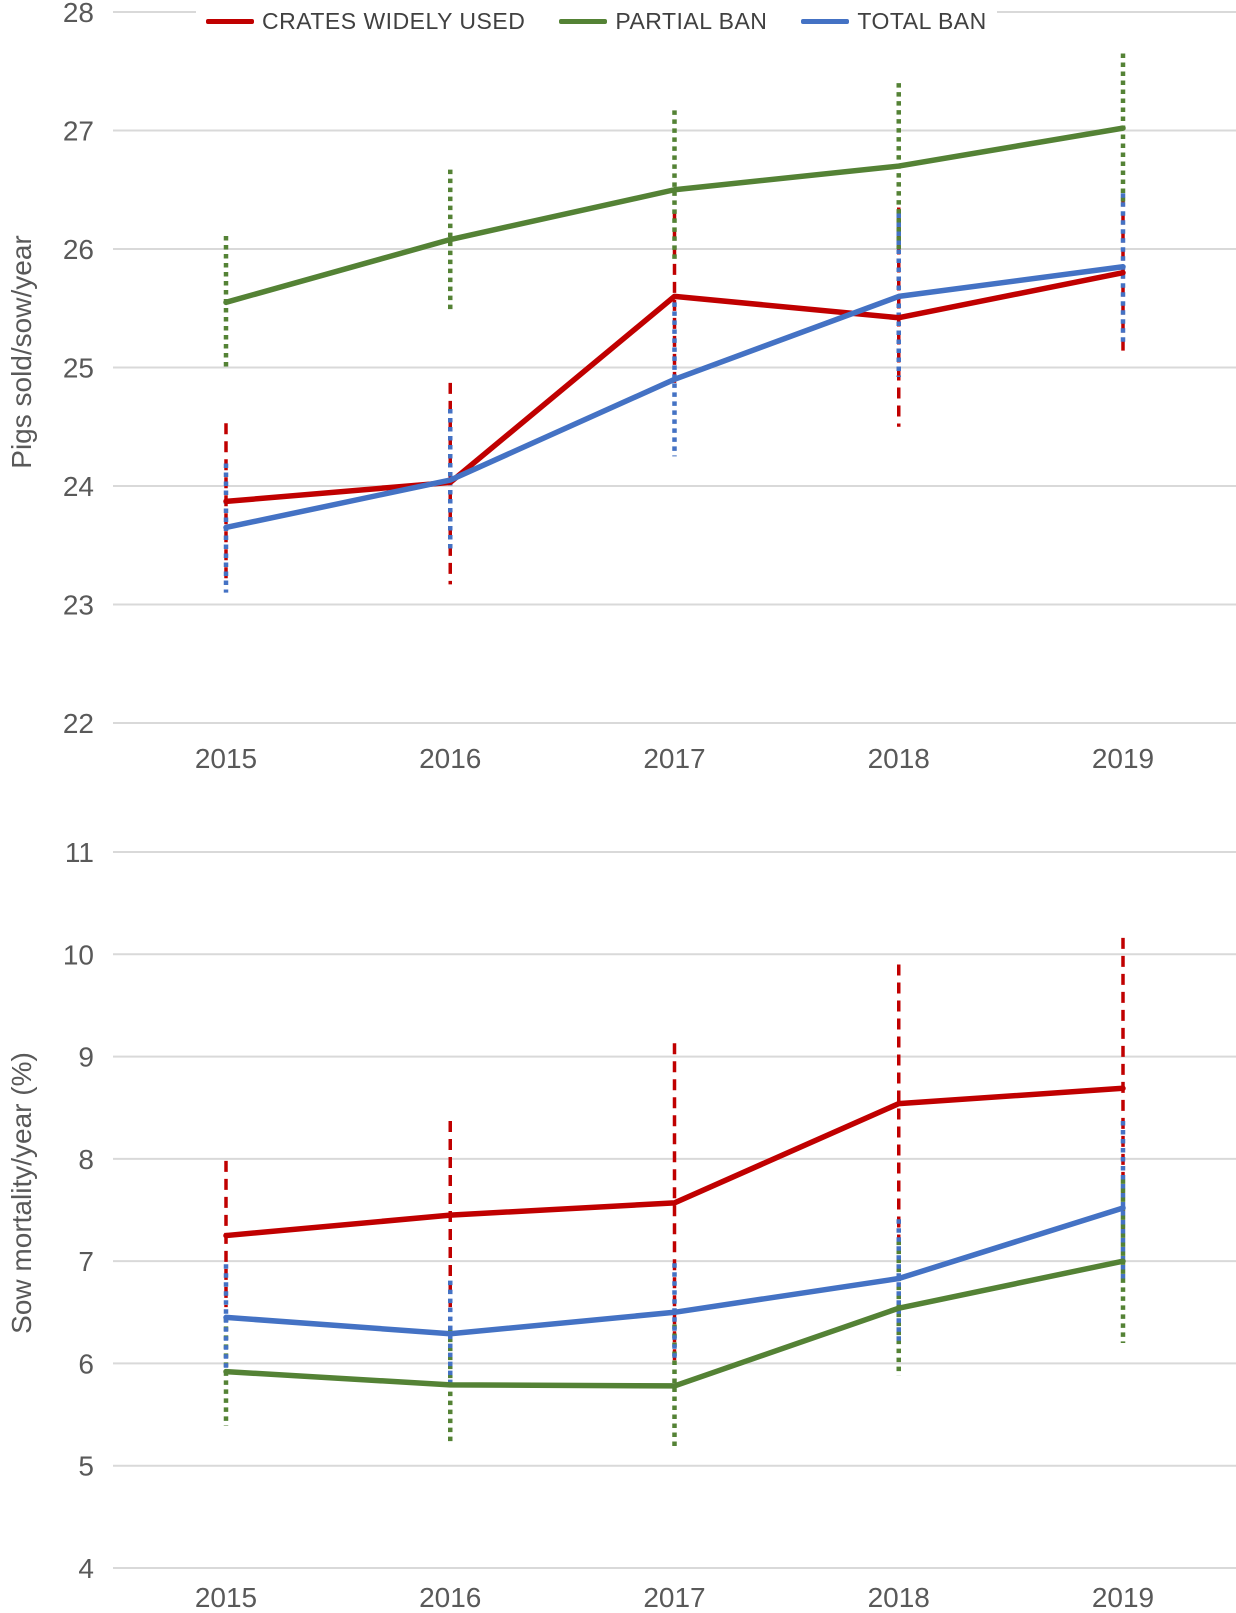 Image resolution: width=1236 pixels, height=1613 pixels. What do you see at coordinates (922, 21) in the screenshot?
I see `legend-label: TOTAL BAN` at bounding box center [922, 21].